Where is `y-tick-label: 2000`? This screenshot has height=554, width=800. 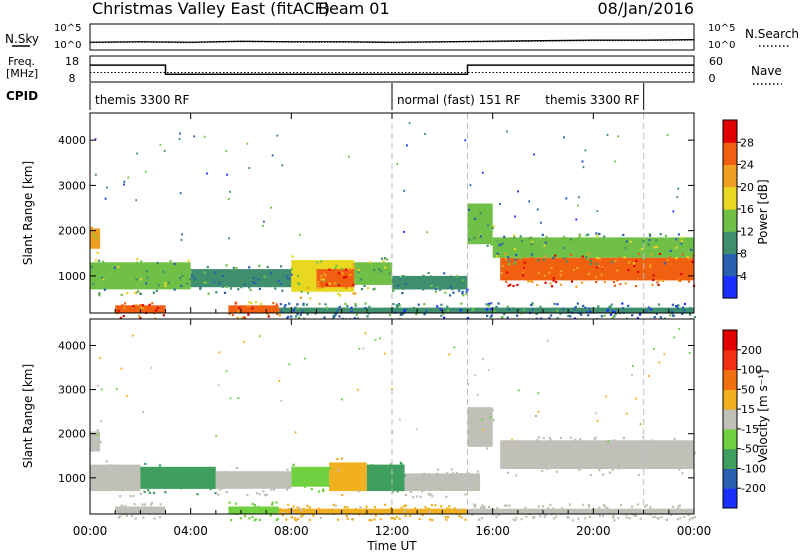 y-tick-label: 2000 is located at coordinates (72, 231).